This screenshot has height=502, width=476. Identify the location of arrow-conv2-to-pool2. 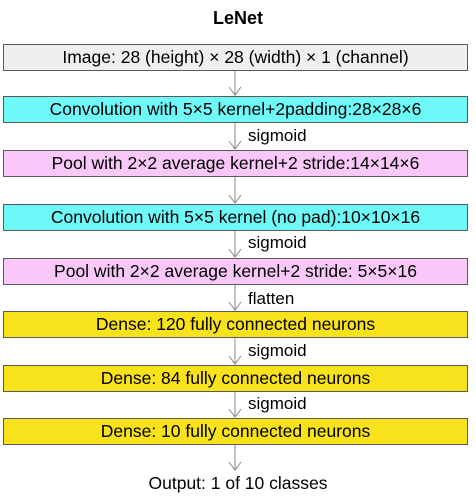
(235, 244).